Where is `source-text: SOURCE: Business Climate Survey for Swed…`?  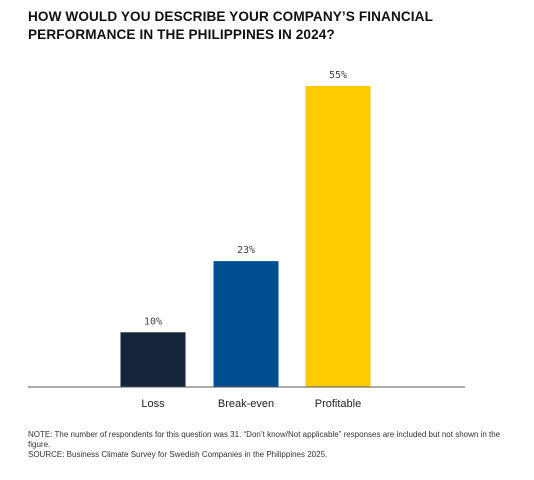 source-text: SOURCE: Business Climate Survey for Swed… is located at coordinates (178, 454).